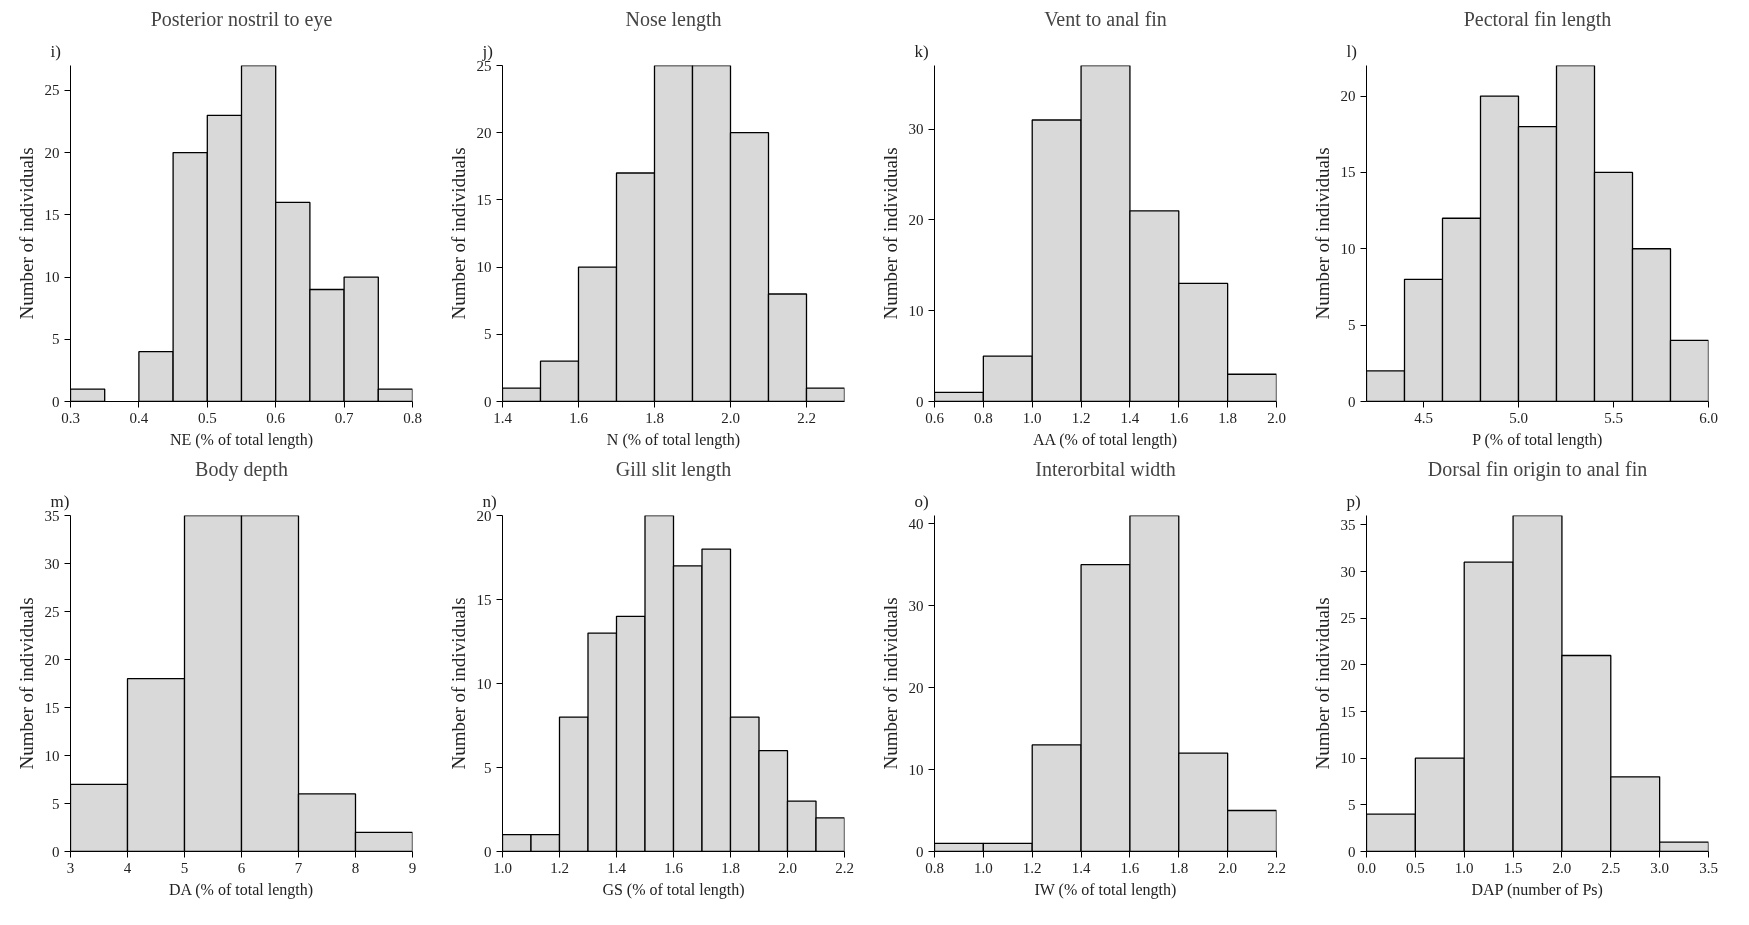 This screenshot has height=925, width=1749. Describe the element at coordinates (1708, 867) in the screenshot. I see `x-tick-label: 3.5` at that location.